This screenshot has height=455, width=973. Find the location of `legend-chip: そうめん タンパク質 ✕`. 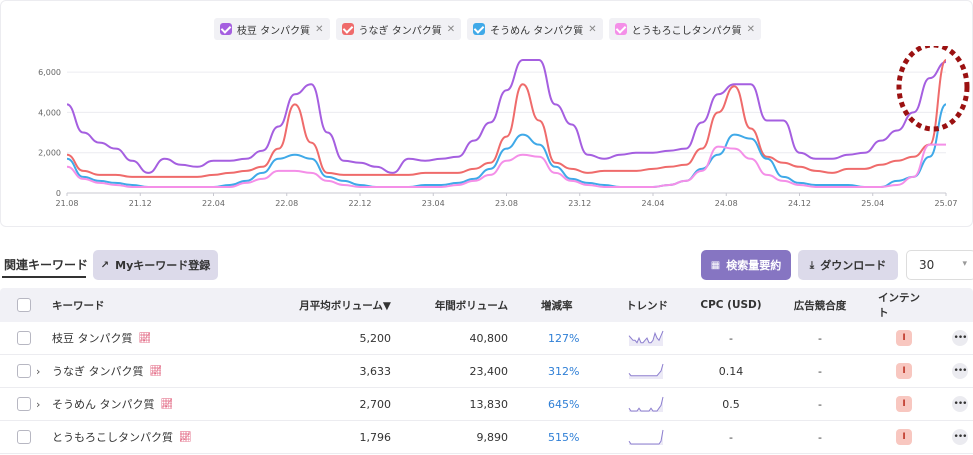

legend-chip: そうめん タンパク質 ✕ is located at coordinates (535, 29).